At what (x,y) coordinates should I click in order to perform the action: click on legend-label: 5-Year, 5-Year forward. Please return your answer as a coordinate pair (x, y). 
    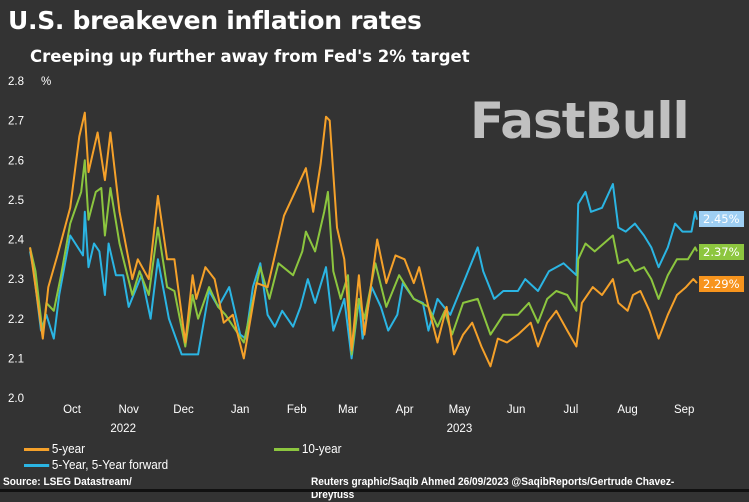
    Looking at the image, I should click on (110, 464).